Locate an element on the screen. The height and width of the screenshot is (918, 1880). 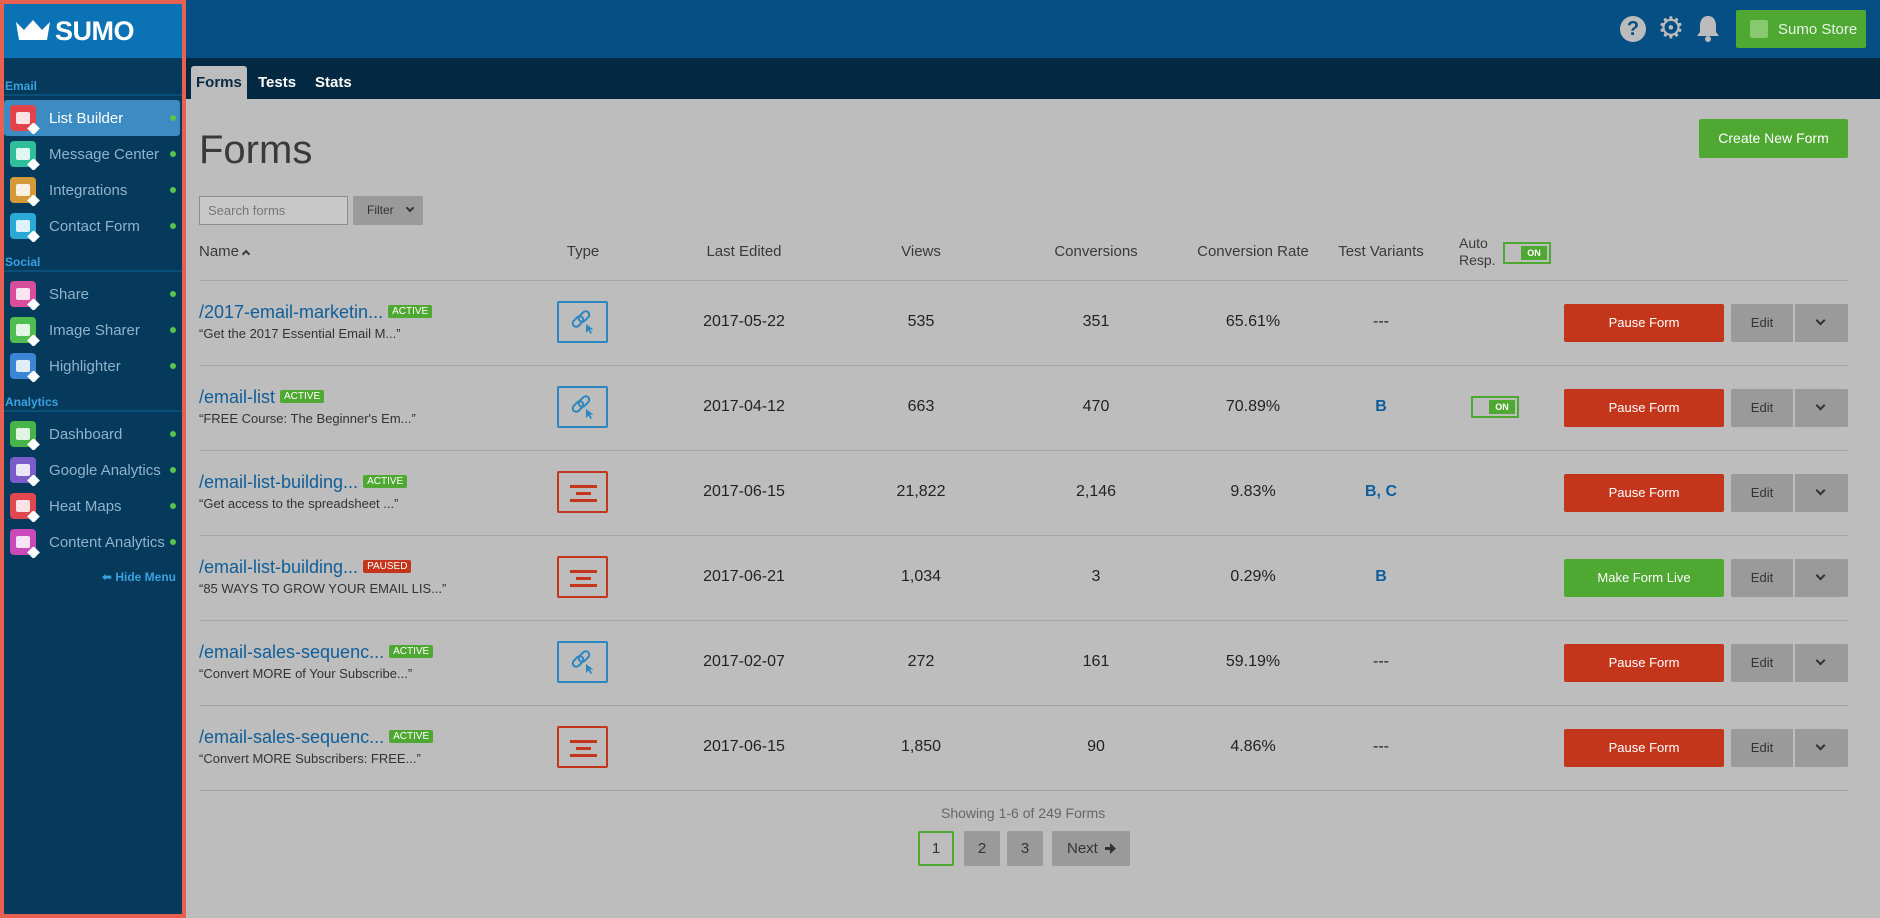
sidebar-item-label: Image Sharer is located at coordinates (94, 330).